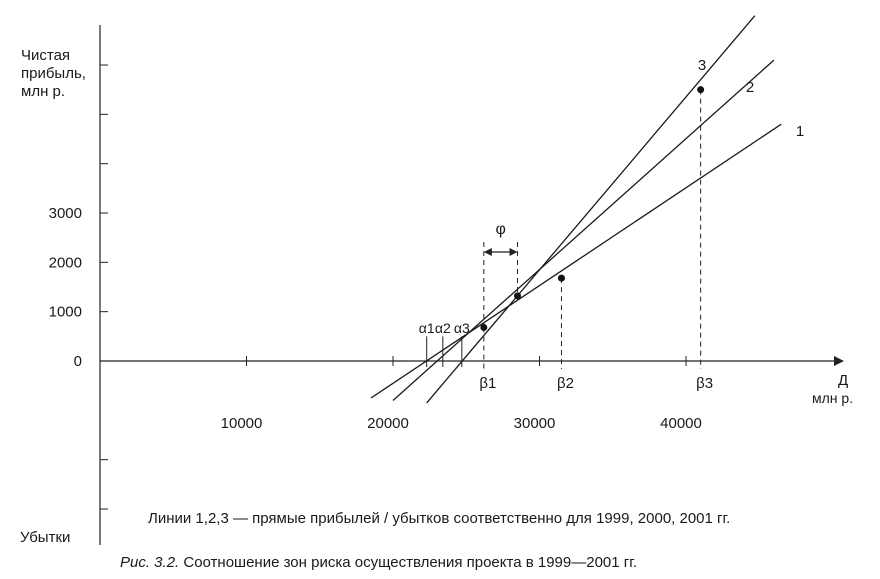 Image resolution: width=880 pixels, height=579 pixels. I want to click on alpha-label: α3, so click(462, 328).